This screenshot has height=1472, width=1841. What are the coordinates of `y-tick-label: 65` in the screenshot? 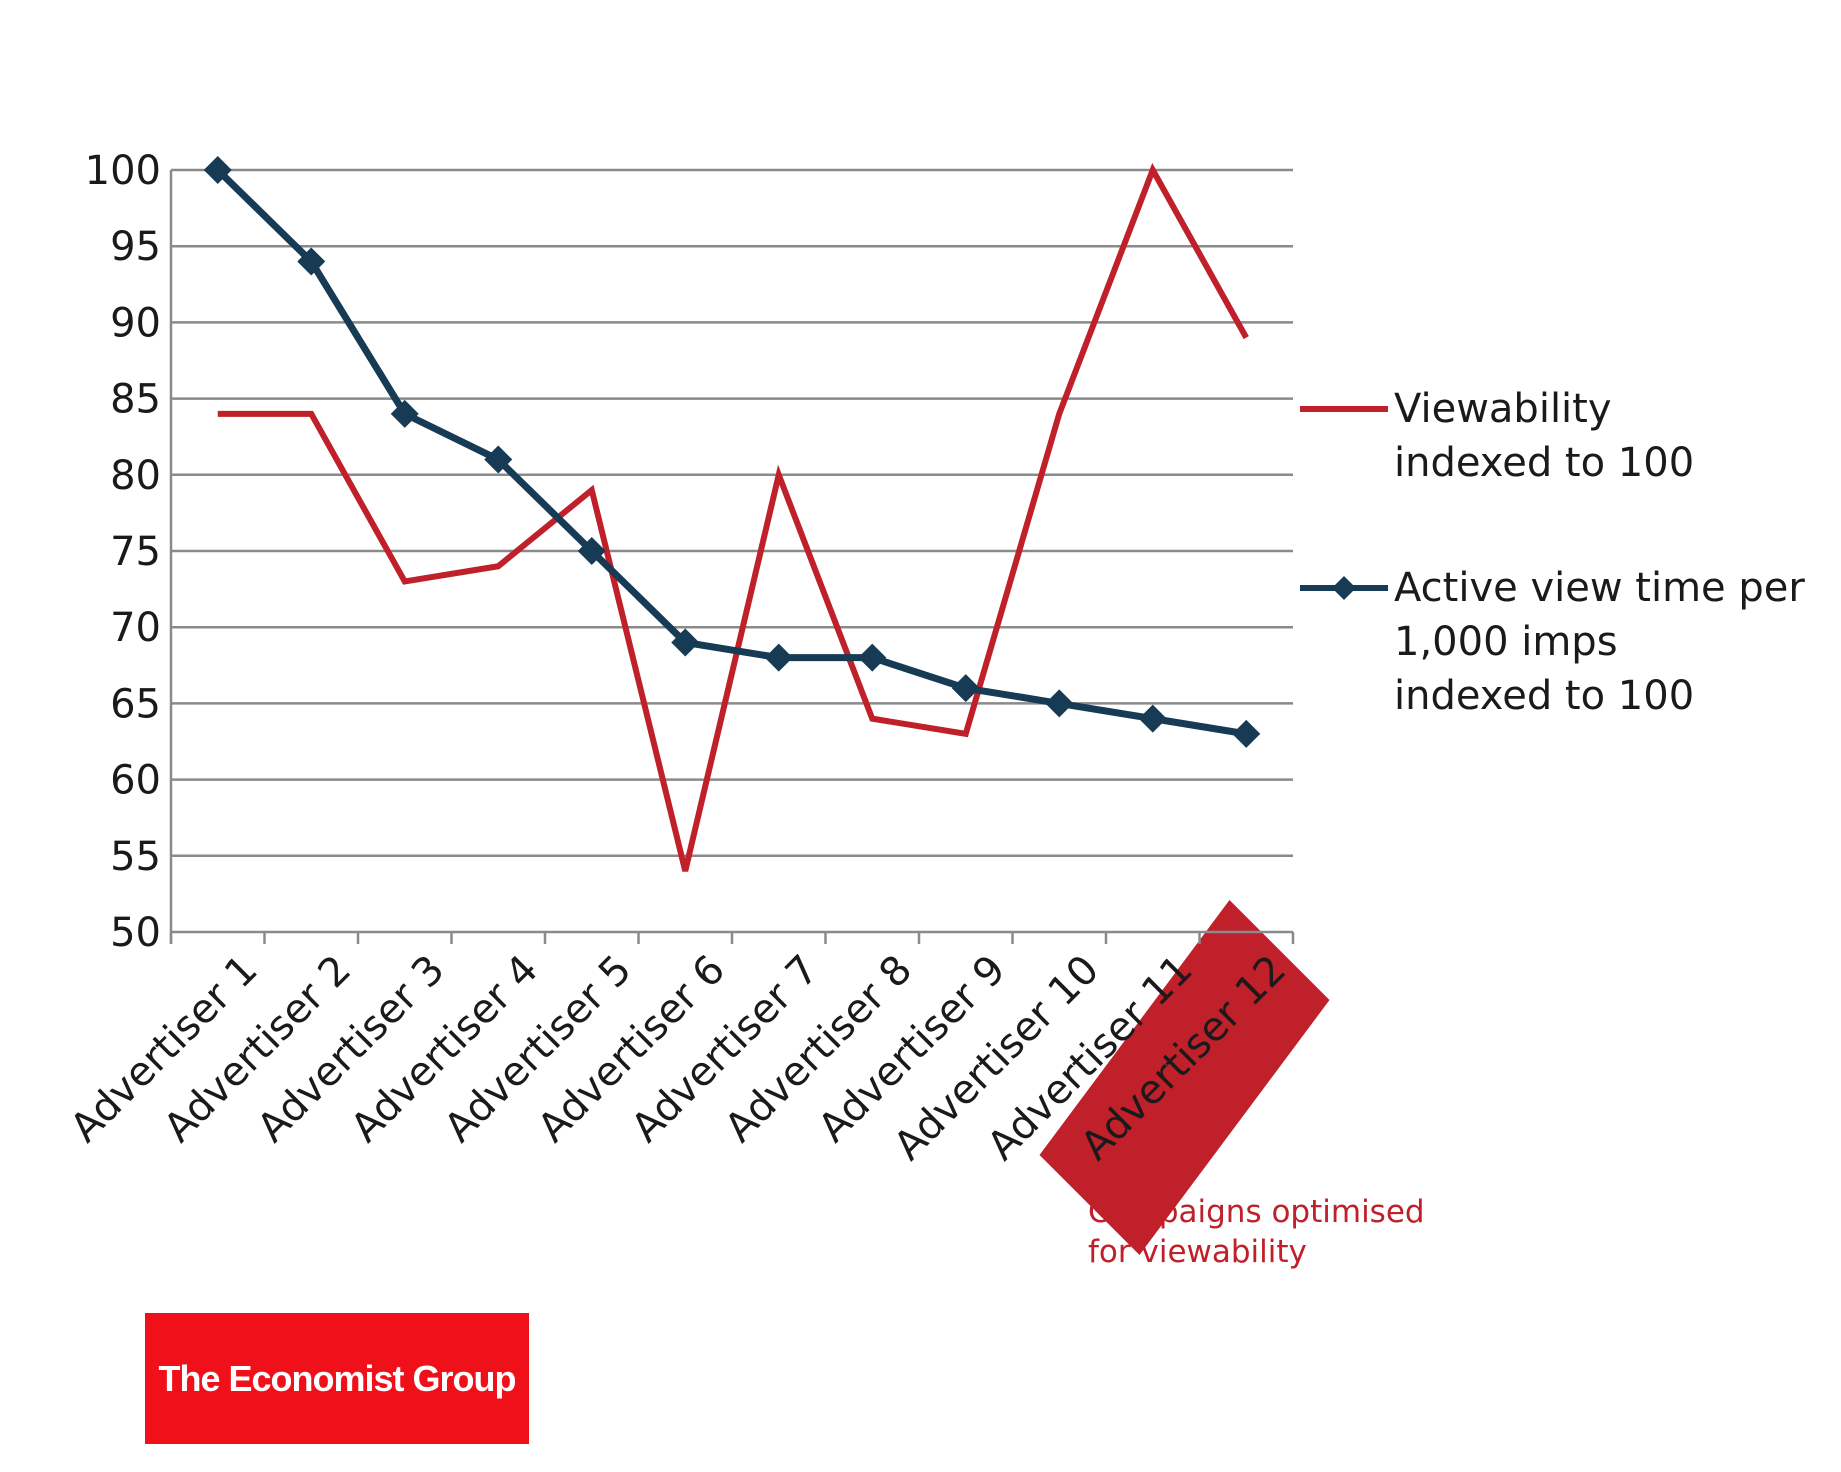 It's located at (135, 704).